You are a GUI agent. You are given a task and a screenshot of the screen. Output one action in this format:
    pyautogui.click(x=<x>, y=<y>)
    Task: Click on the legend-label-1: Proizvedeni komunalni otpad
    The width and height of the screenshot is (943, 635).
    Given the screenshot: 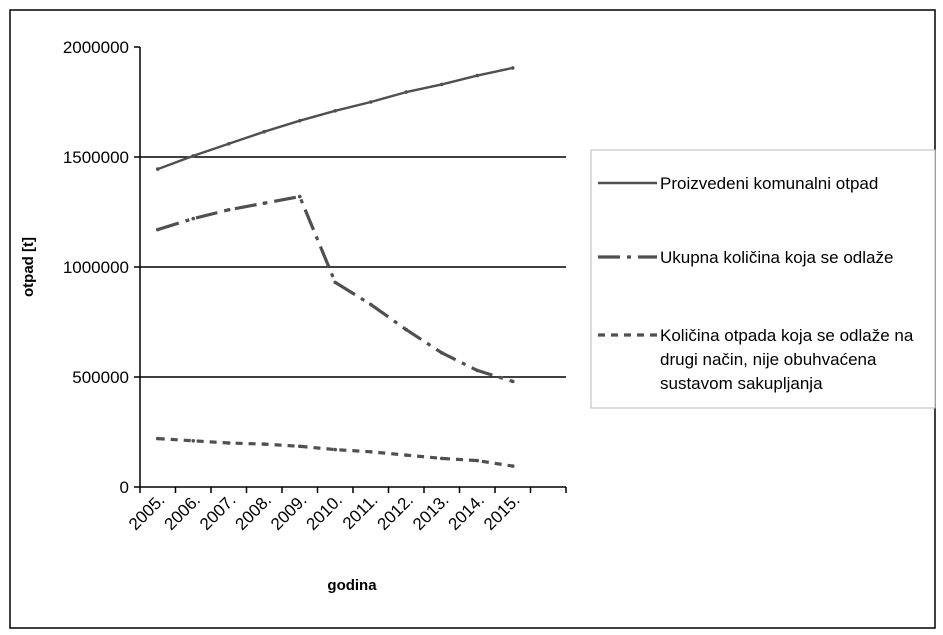 What is the action you would take?
    pyautogui.click(x=769, y=183)
    